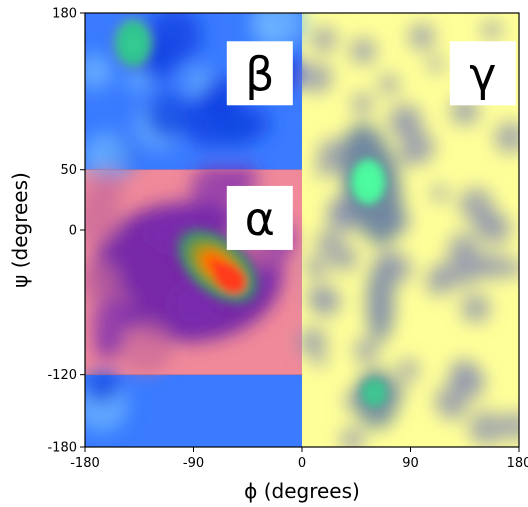  What do you see at coordinates (73, 231) in the screenshot?
I see `y-tick-label: 0` at bounding box center [73, 231].